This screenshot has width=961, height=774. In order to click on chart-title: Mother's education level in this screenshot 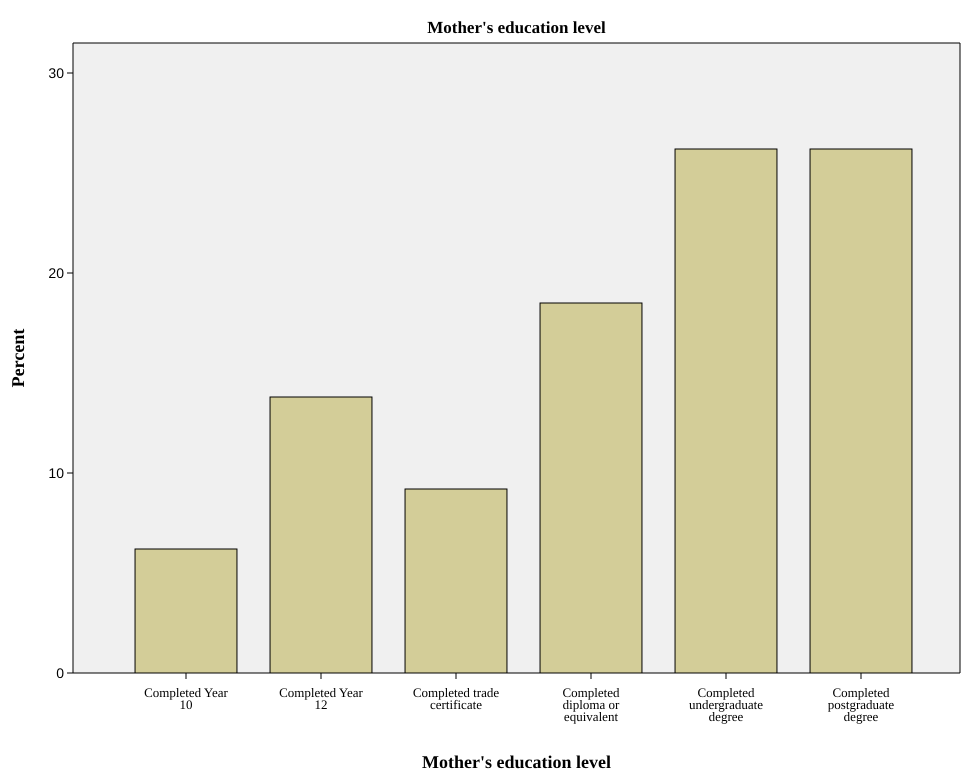, I will do `click(516, 27)`.